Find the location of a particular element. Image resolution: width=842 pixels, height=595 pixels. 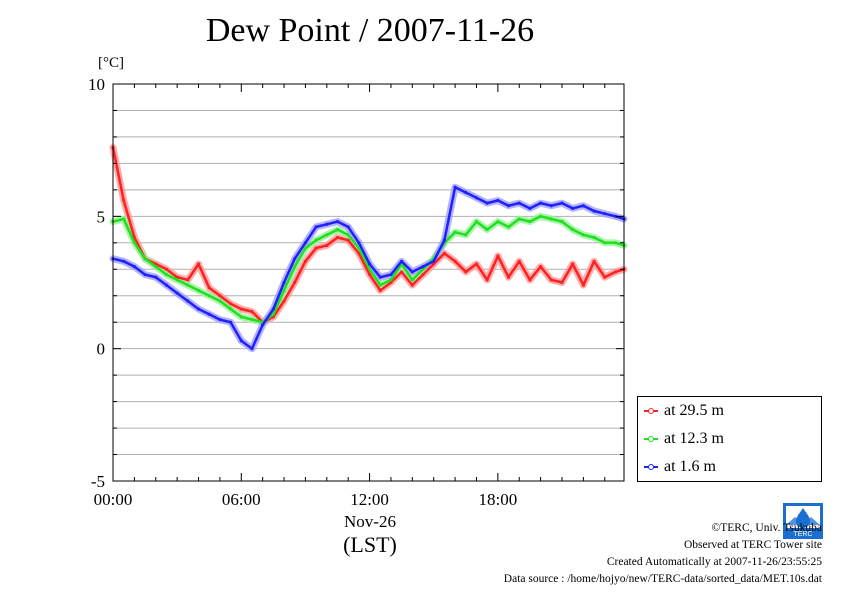

y-tick-label: 10 is located at coordinates (96, 84).